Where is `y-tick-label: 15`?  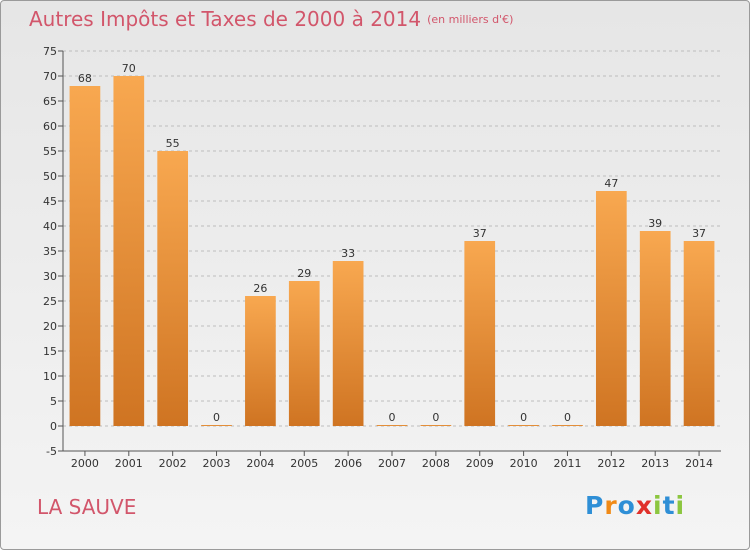
y-tick-label: 15 is located at coordinates (50, 351).